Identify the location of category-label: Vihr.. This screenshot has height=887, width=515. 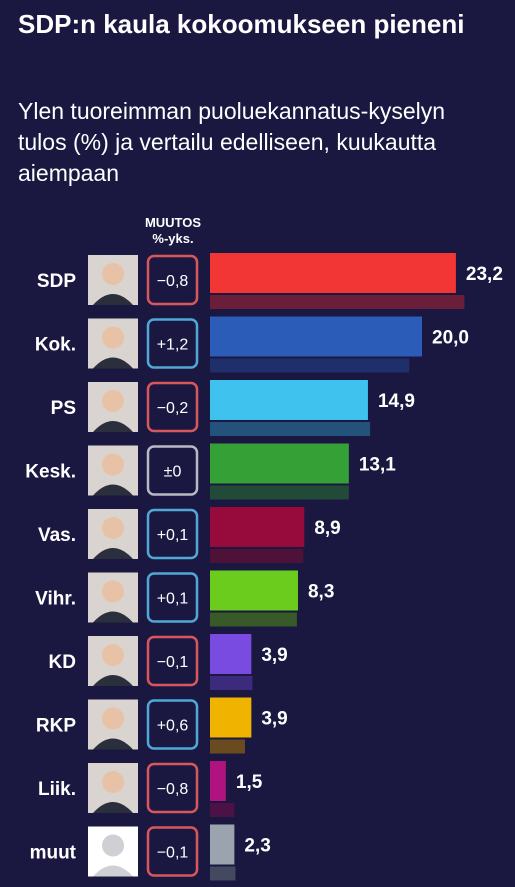
(55, 599).